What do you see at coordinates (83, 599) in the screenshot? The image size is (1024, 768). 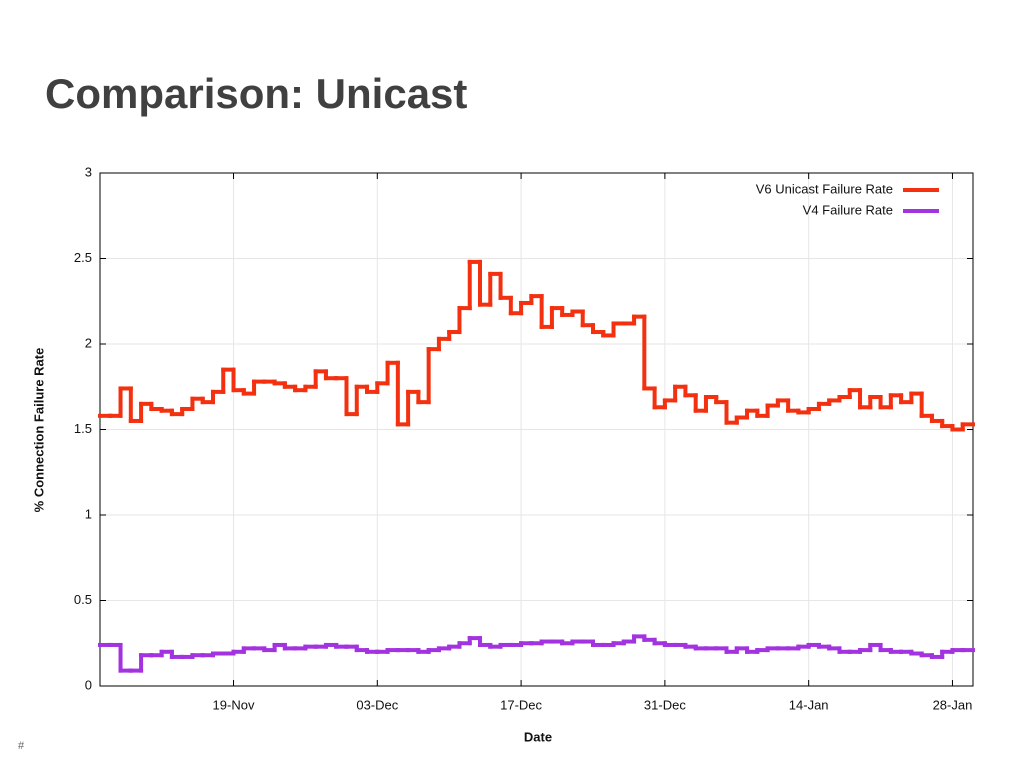 I see `y-tick-label: 0.5` at bounding box center [83, 599].